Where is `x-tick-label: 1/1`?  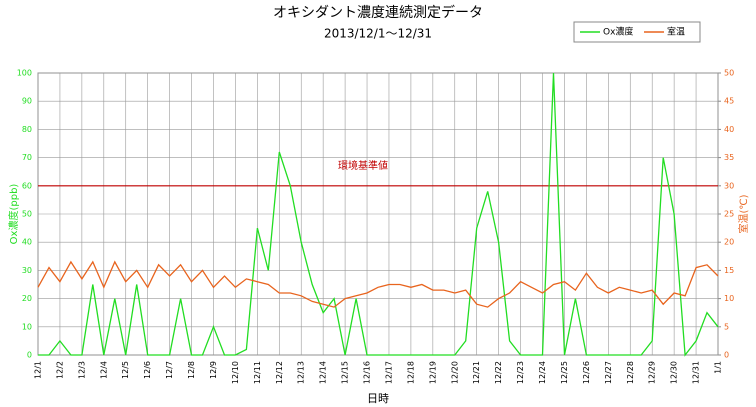 x-tick-label: 1/1 is located at coordinates (718, 367).